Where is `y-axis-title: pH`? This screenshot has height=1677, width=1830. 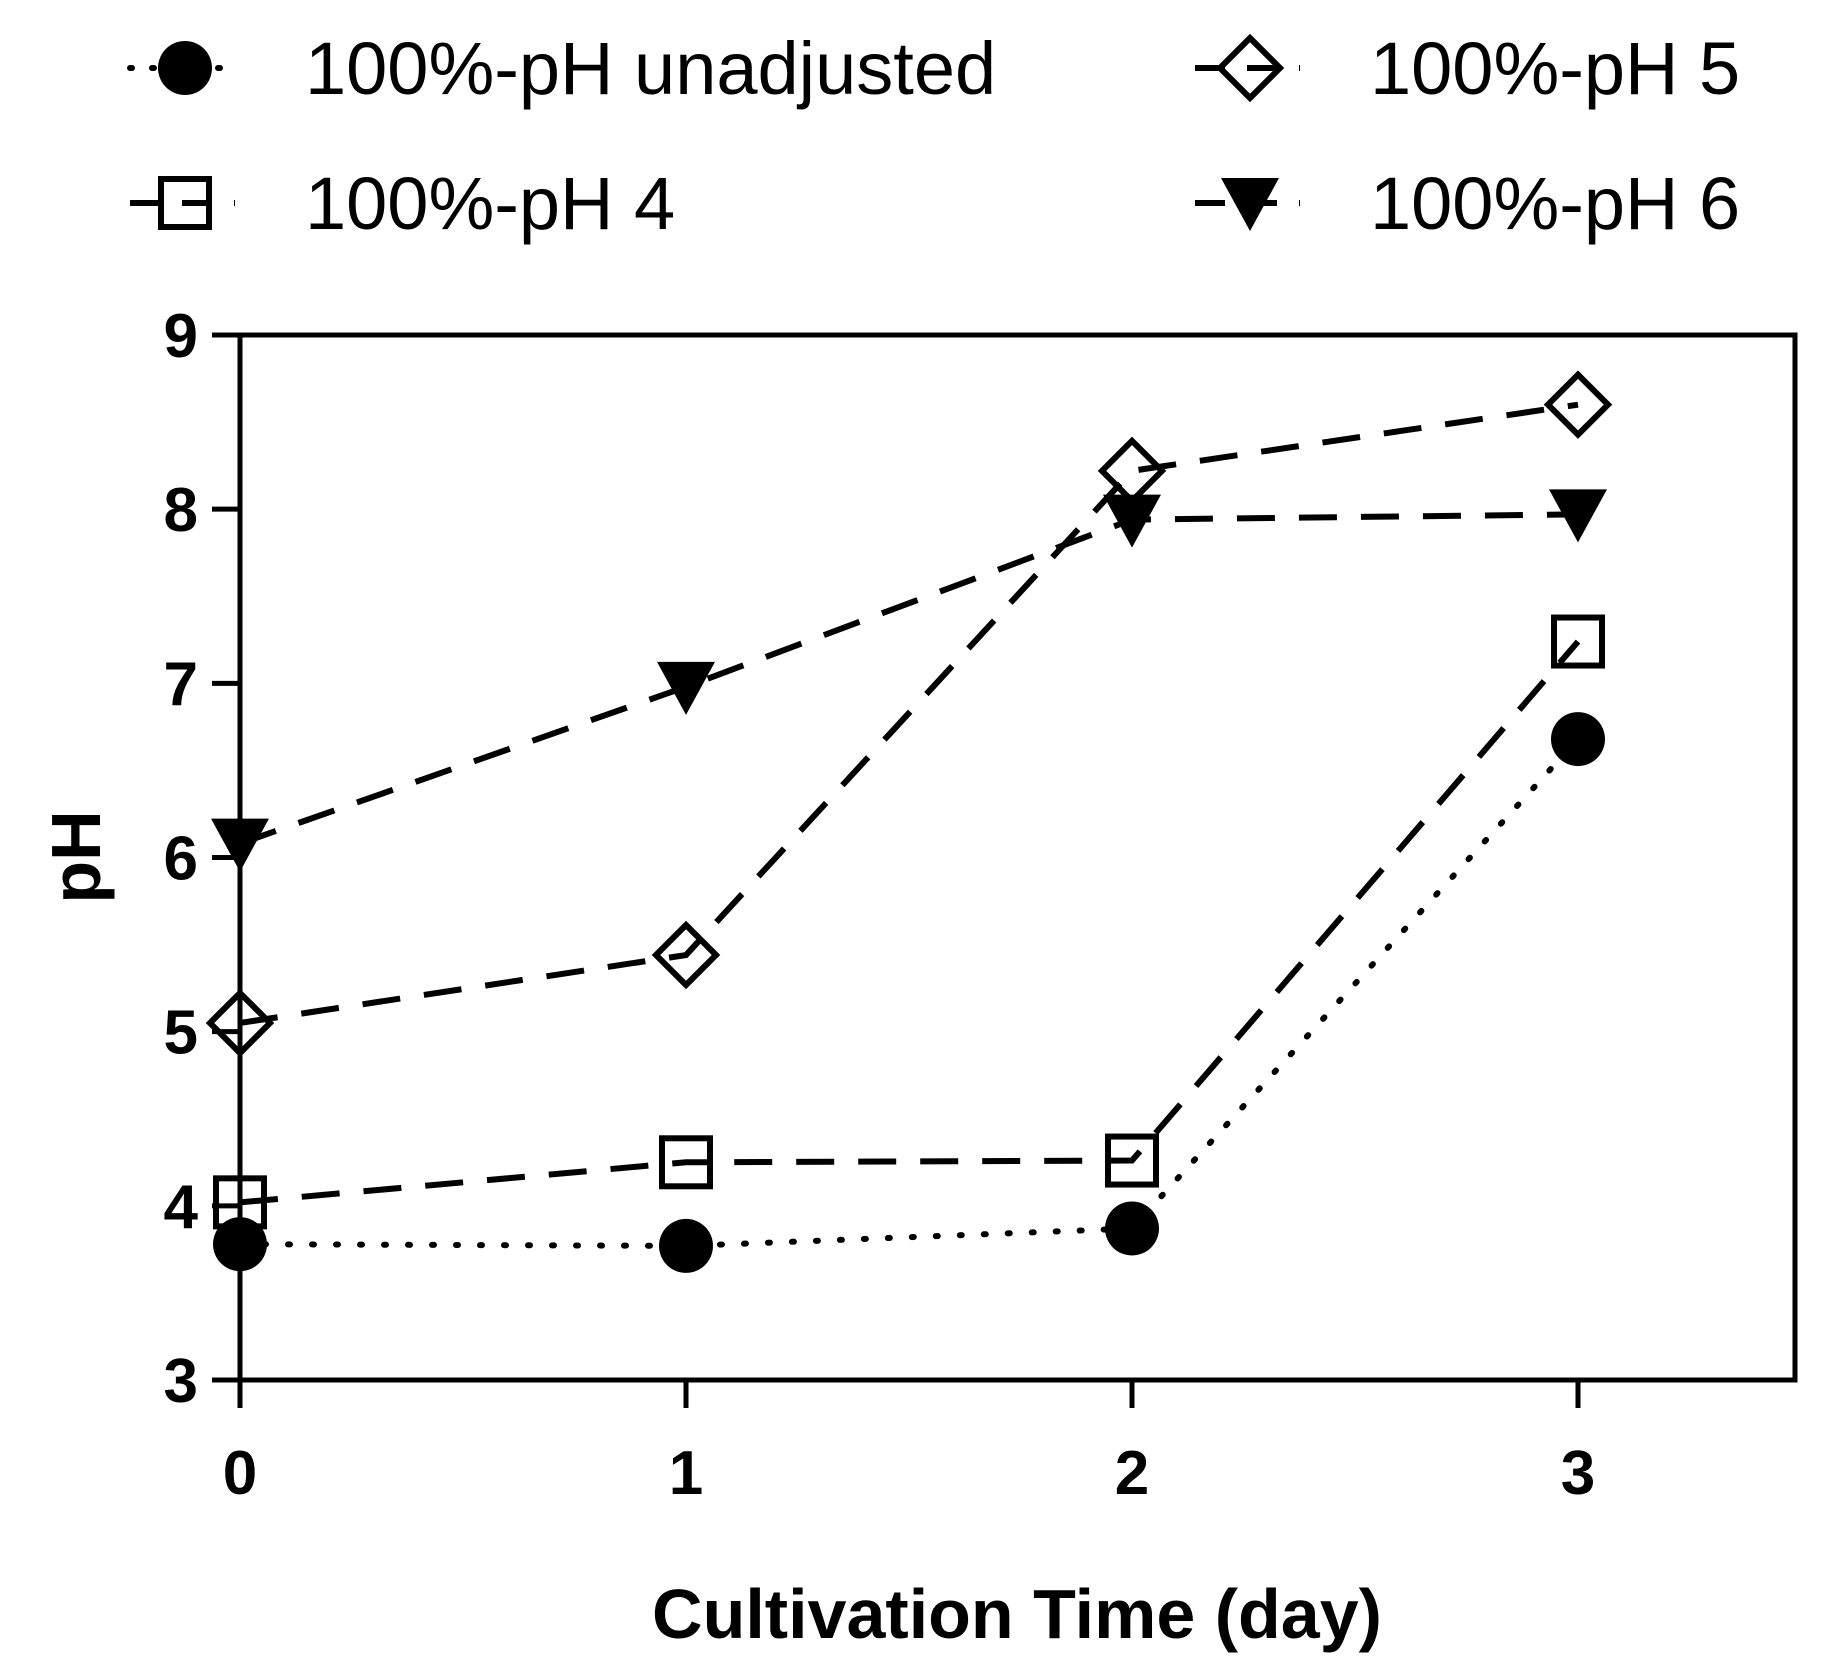 y-axis-title: pH is located at coordinates (76, 856).